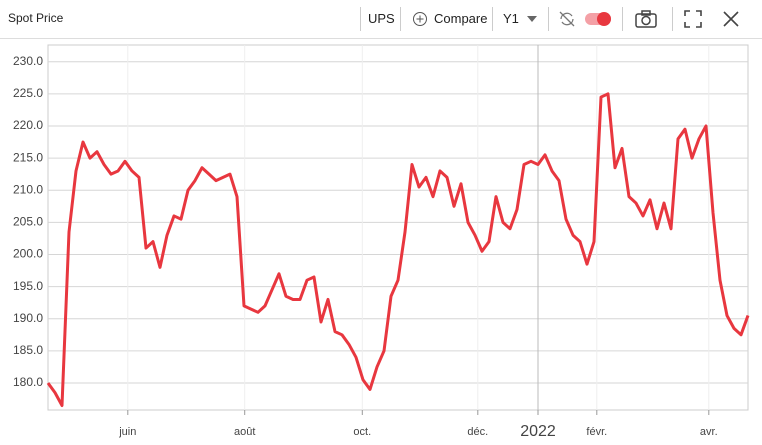  What do you see at coordinates (244, 432) in the screenshot?
I see `x-tick-label: août` at bounding box center [244, 432].